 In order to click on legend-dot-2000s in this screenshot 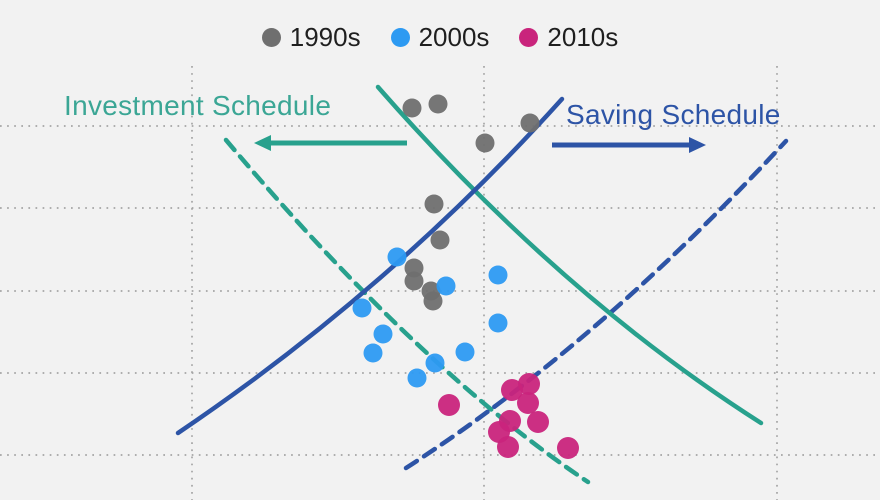, I will do `click(400, 37)`.